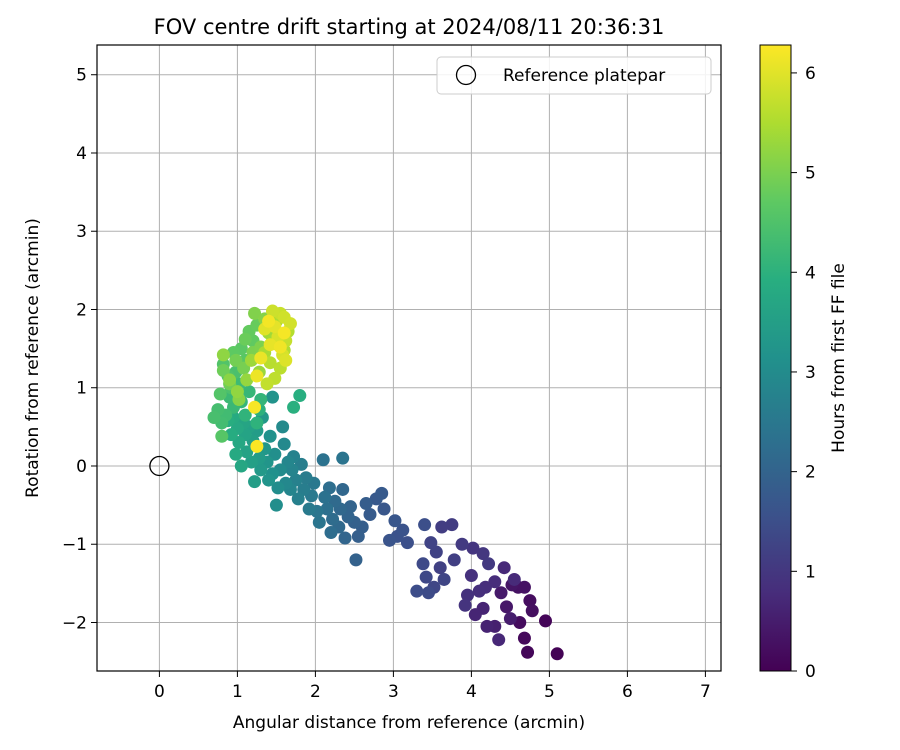 The image size is (900, 750). I want to click on y-axis-ticks: −2 −1 0 1 2 3 4 5, so click(79, 349).